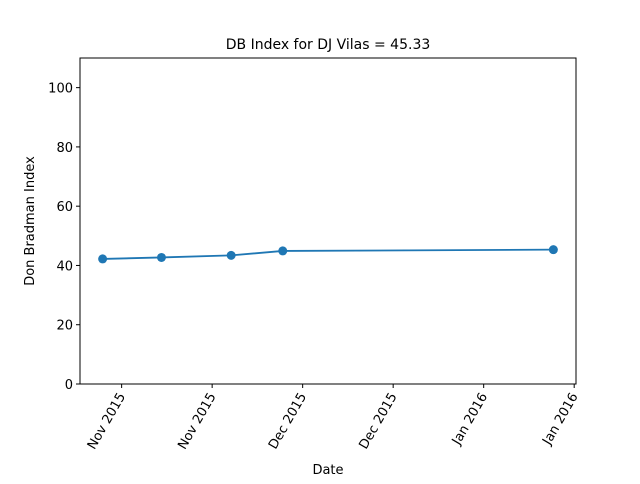 Image resolution: width=640 pixels, height=484 pixels. What do you see at coordinates (60, 89) in the screenshot?
I see `y-tick-label: 100` at bounding box center [60, 89].